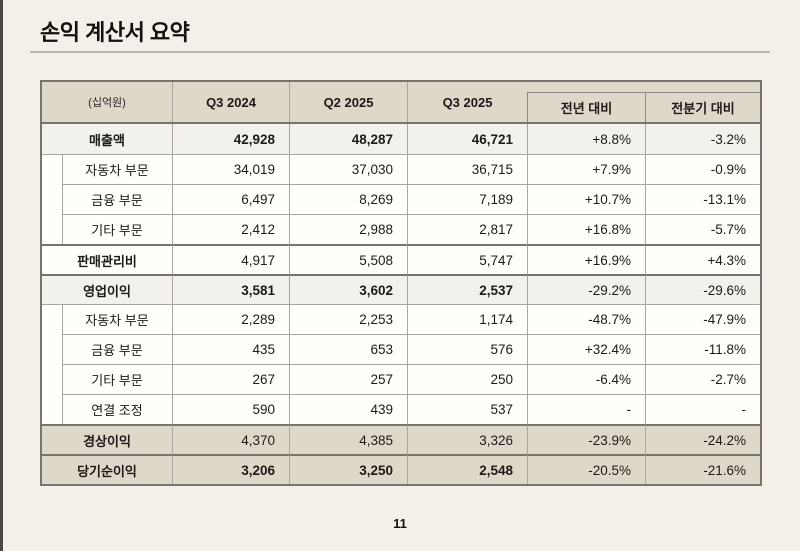 The height and width of the screenshot is (551, 800). What do you see at coordinates (586, 409) in the screenshot?
I see `cell-yoy: -` at bounding box center [586, 409].